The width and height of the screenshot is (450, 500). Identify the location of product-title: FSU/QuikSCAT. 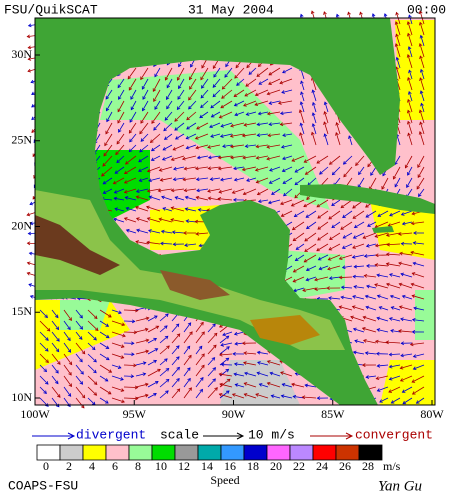
(51, 9).